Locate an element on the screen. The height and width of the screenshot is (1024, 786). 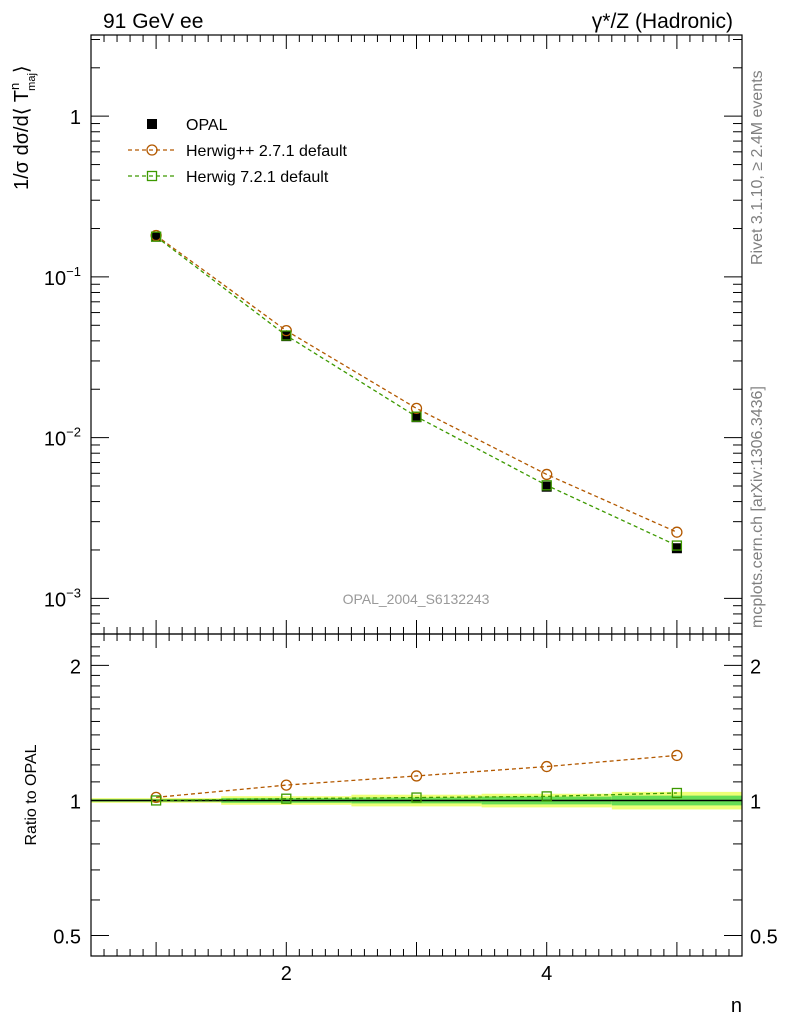
legend-marker-herwig-2-7-1-default is located at coordinates (152, 150).